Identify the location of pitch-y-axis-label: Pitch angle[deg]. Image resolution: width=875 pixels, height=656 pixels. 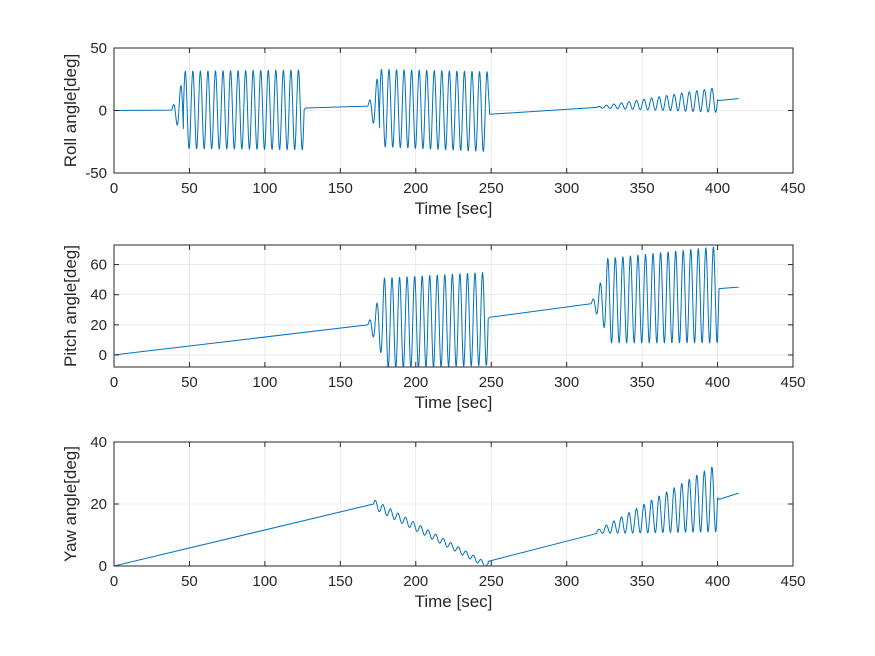
(70, 306).